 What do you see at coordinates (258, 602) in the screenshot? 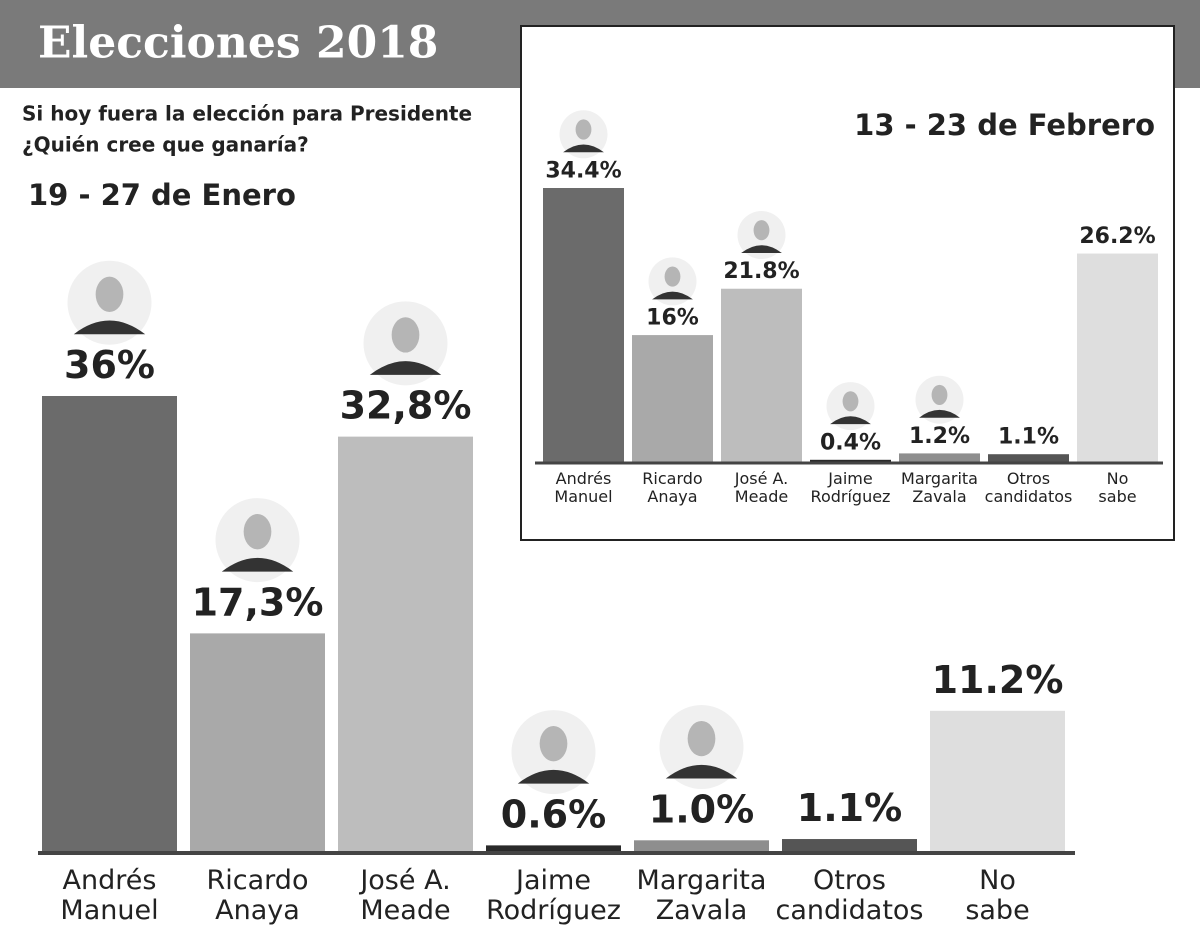
I see `value-label: 17,3%` at bounding box center [258, 602].